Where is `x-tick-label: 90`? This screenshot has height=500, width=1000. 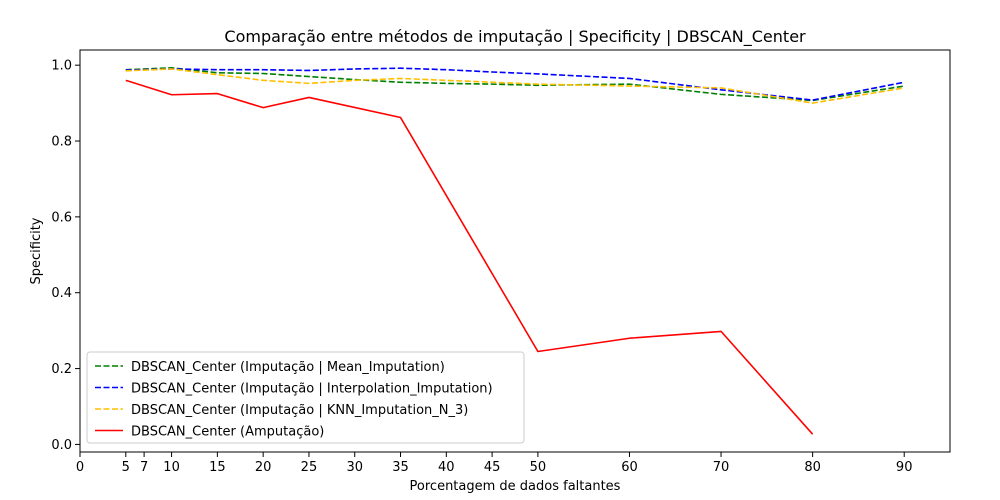 x-tick-label: 90 is located at coordinates (904, 467).